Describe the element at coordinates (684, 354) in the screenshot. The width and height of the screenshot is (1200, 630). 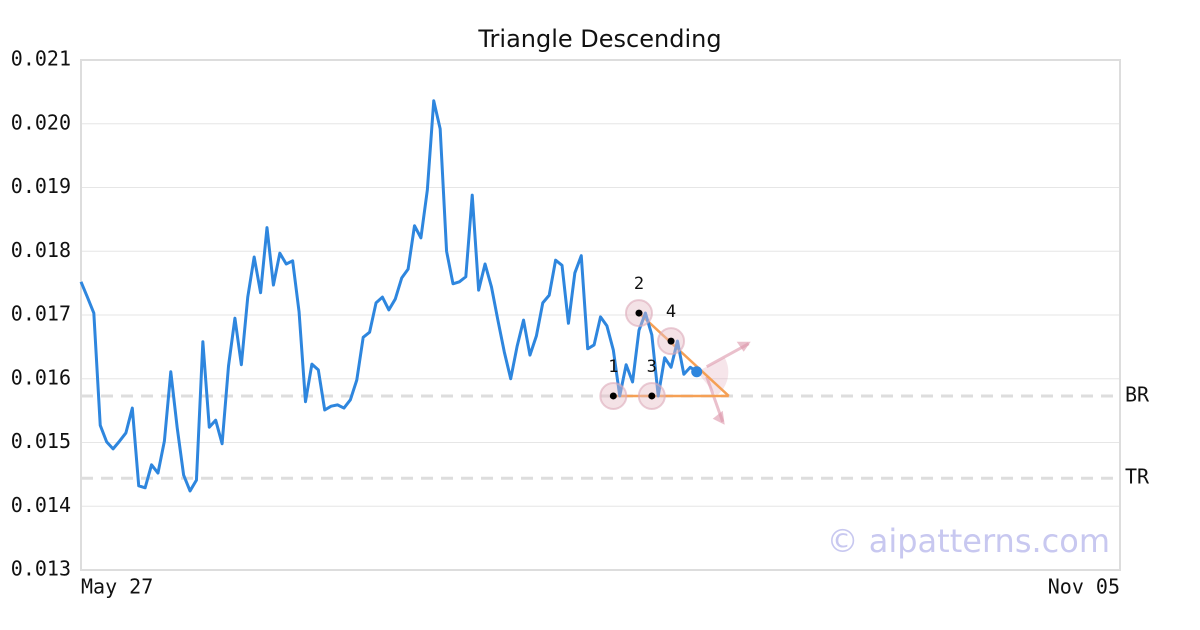
I see `pattern-line` at that location.